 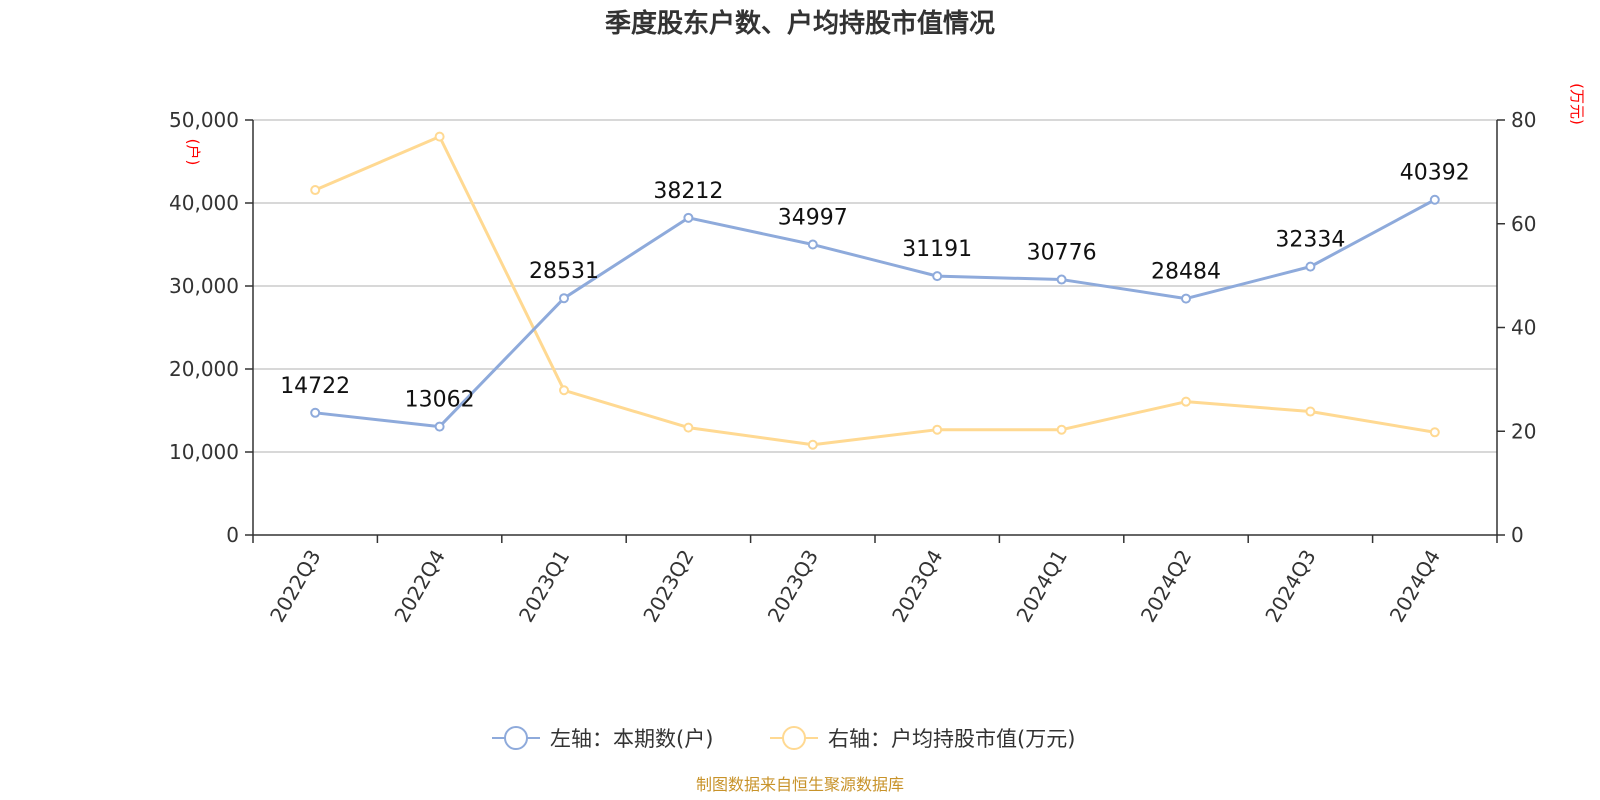 What do you see at coordinates (631, 739) in the screenshot?
I see `legend-label: 左轴：本期数(户)` at bounding box center [631, 739].